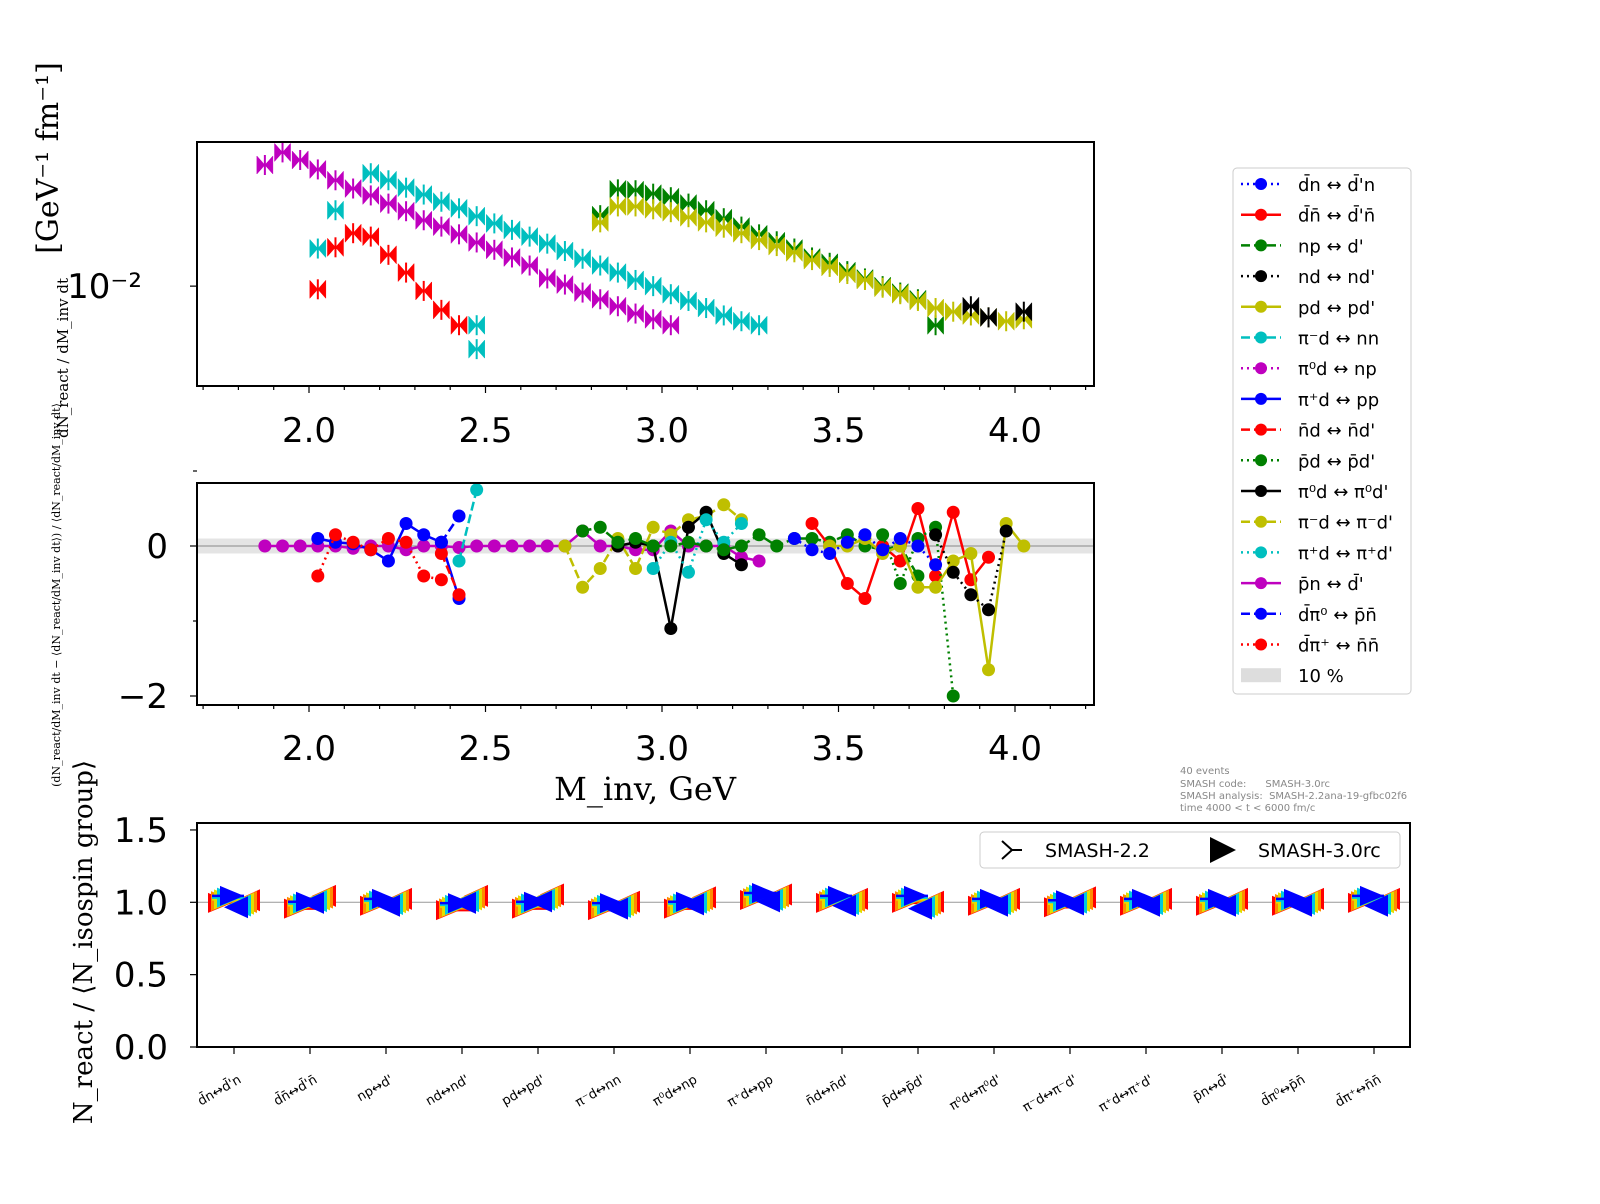  Describe the element at coordinates (662, 431) in the screenshot. I see `top-x-tick-label: 3.0` at that location.